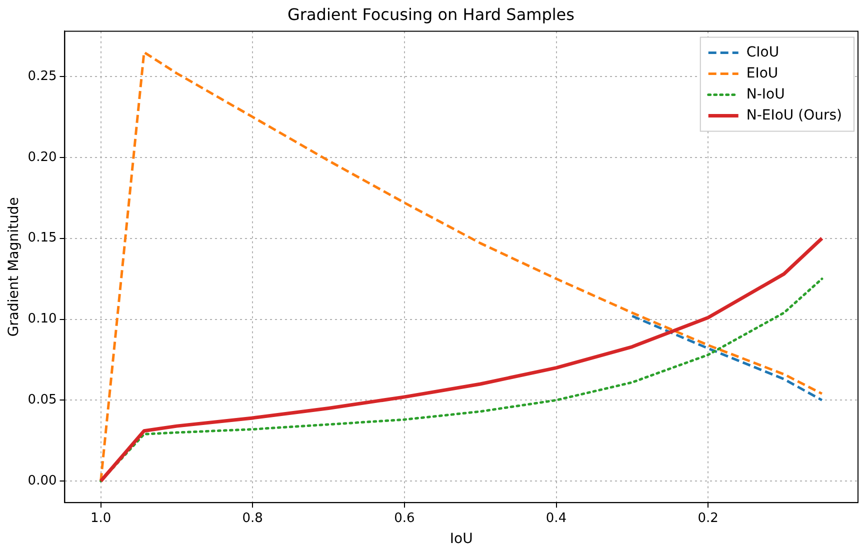 Image resolution: width=860 pixels, height=552 pixels. What do you see at coordinates (42, 76) in the screenshot?
I see `y-tick-label: 0.25` at bounding box center [42, 76].